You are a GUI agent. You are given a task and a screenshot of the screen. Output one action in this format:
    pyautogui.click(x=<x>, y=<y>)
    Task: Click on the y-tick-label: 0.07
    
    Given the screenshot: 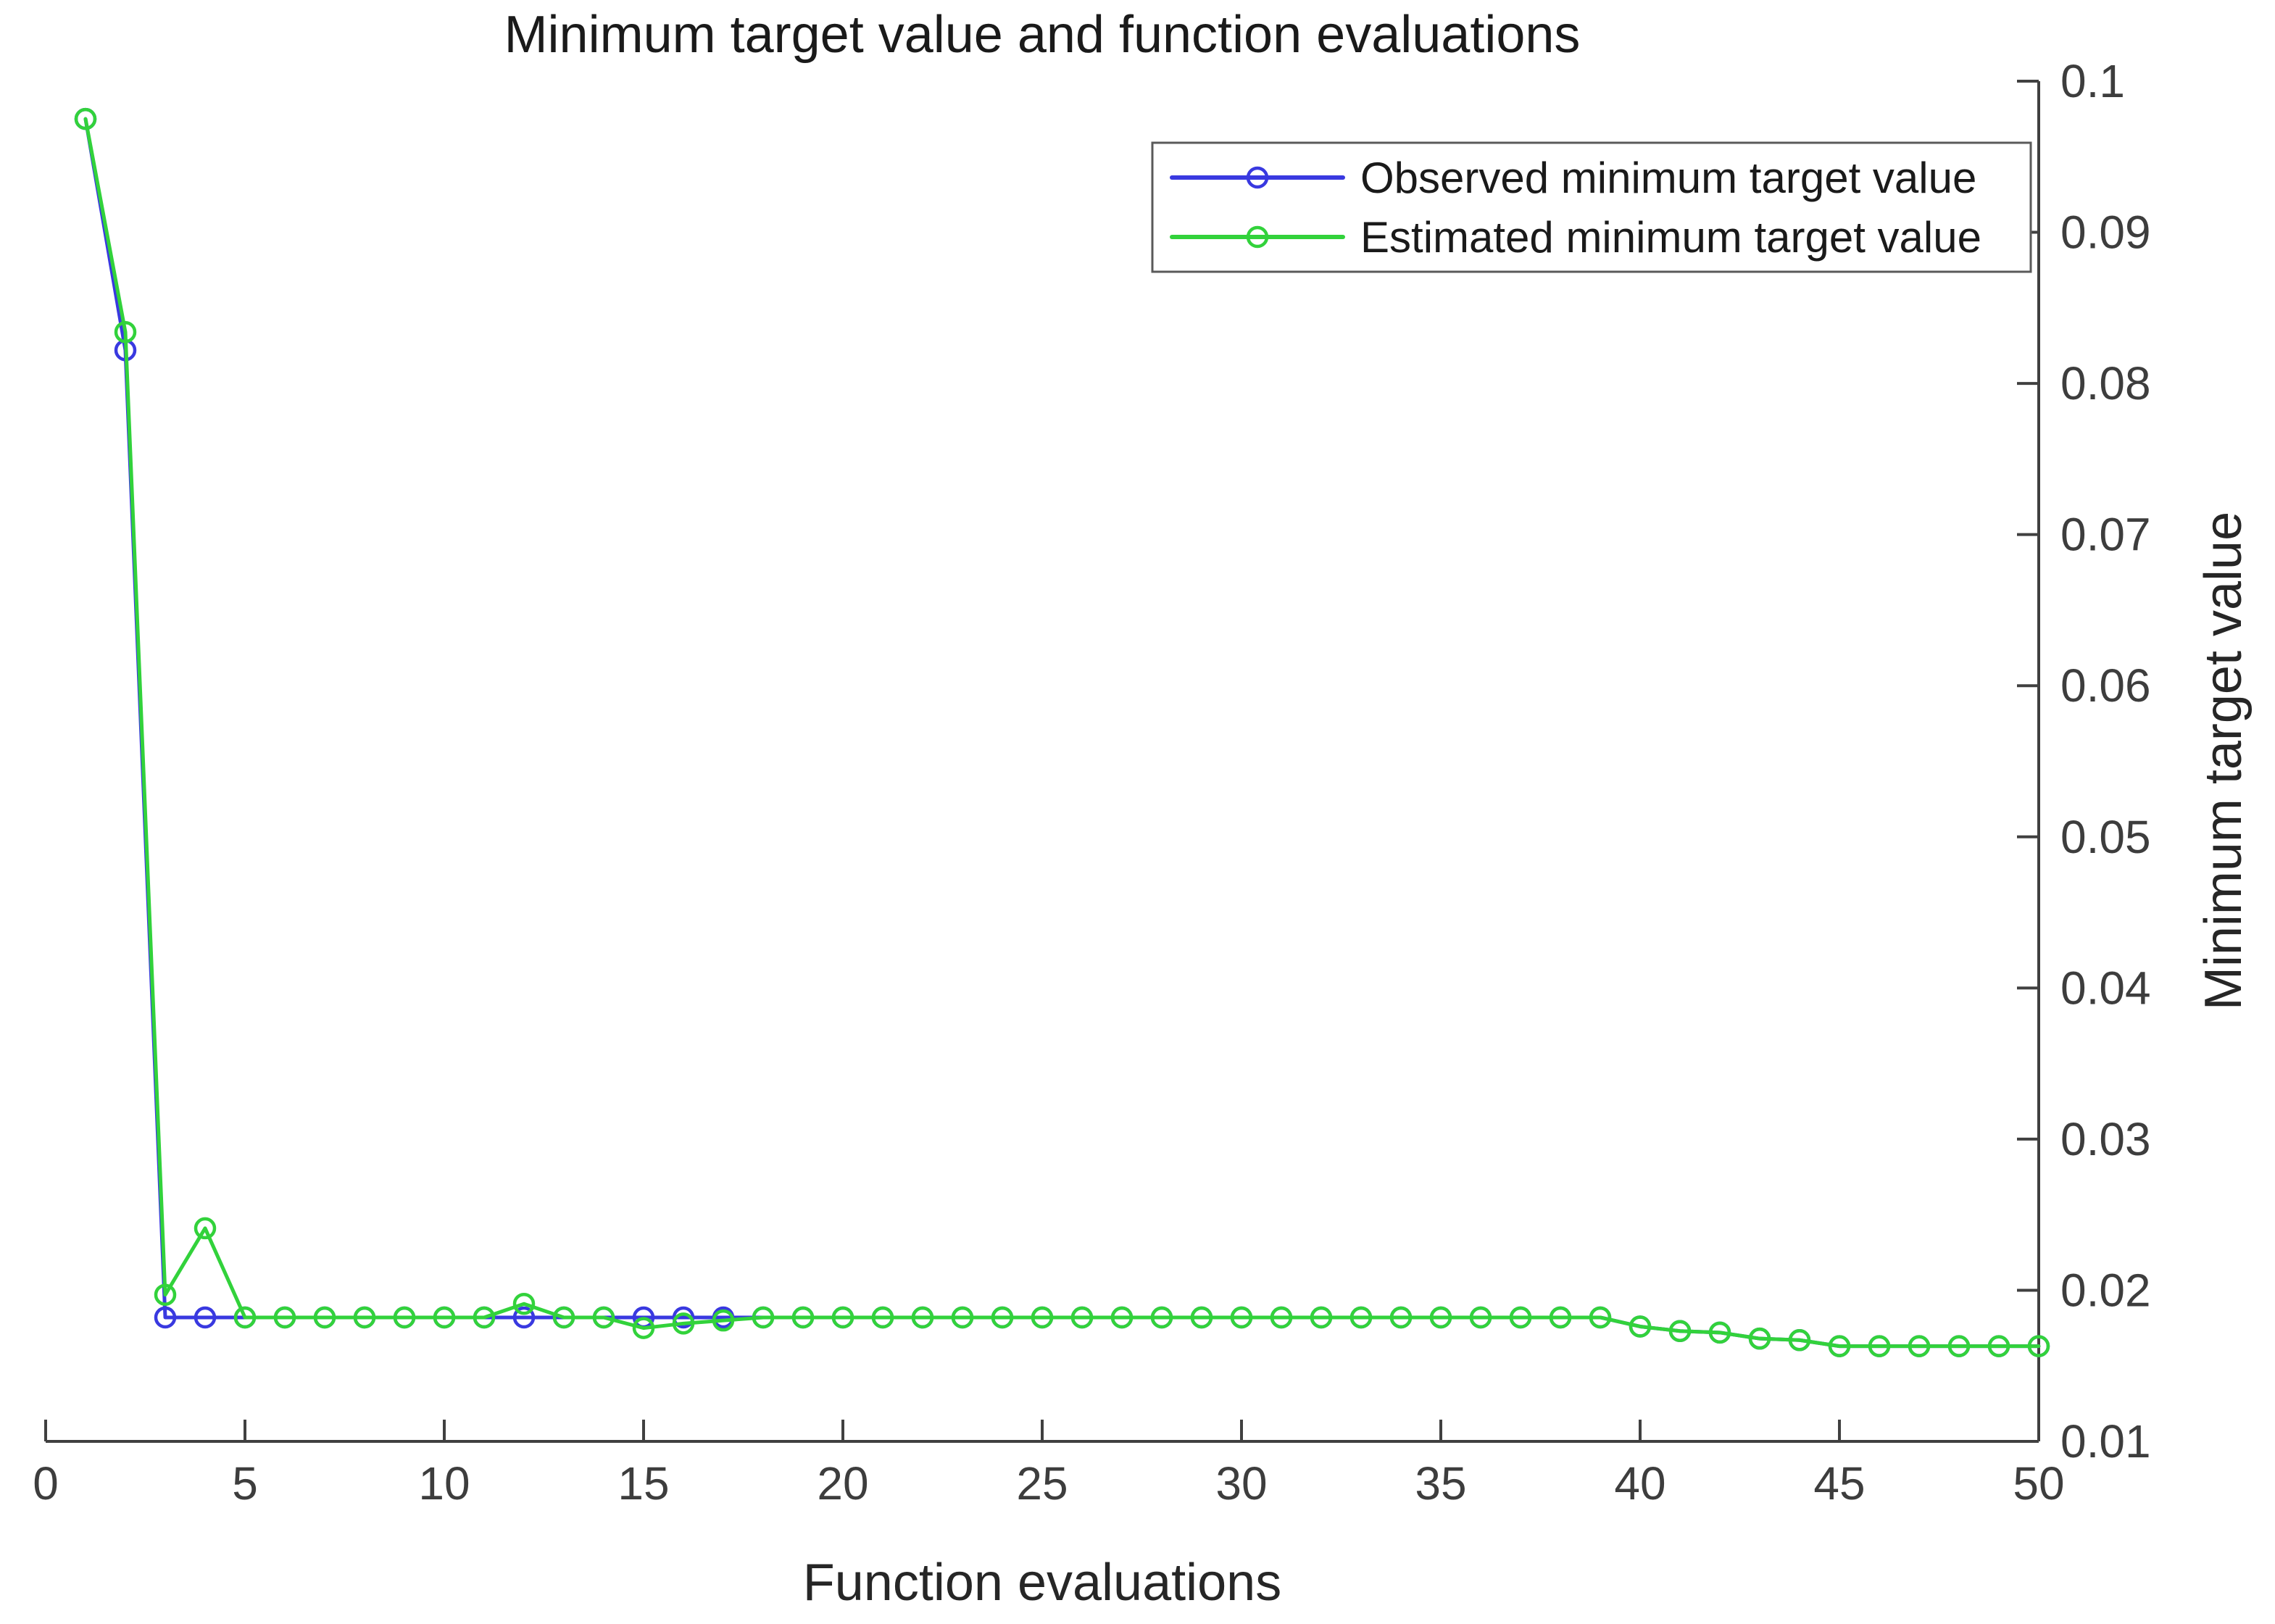 What is the action you would take?
    pyautogui.click(x=2106, y=535)
    